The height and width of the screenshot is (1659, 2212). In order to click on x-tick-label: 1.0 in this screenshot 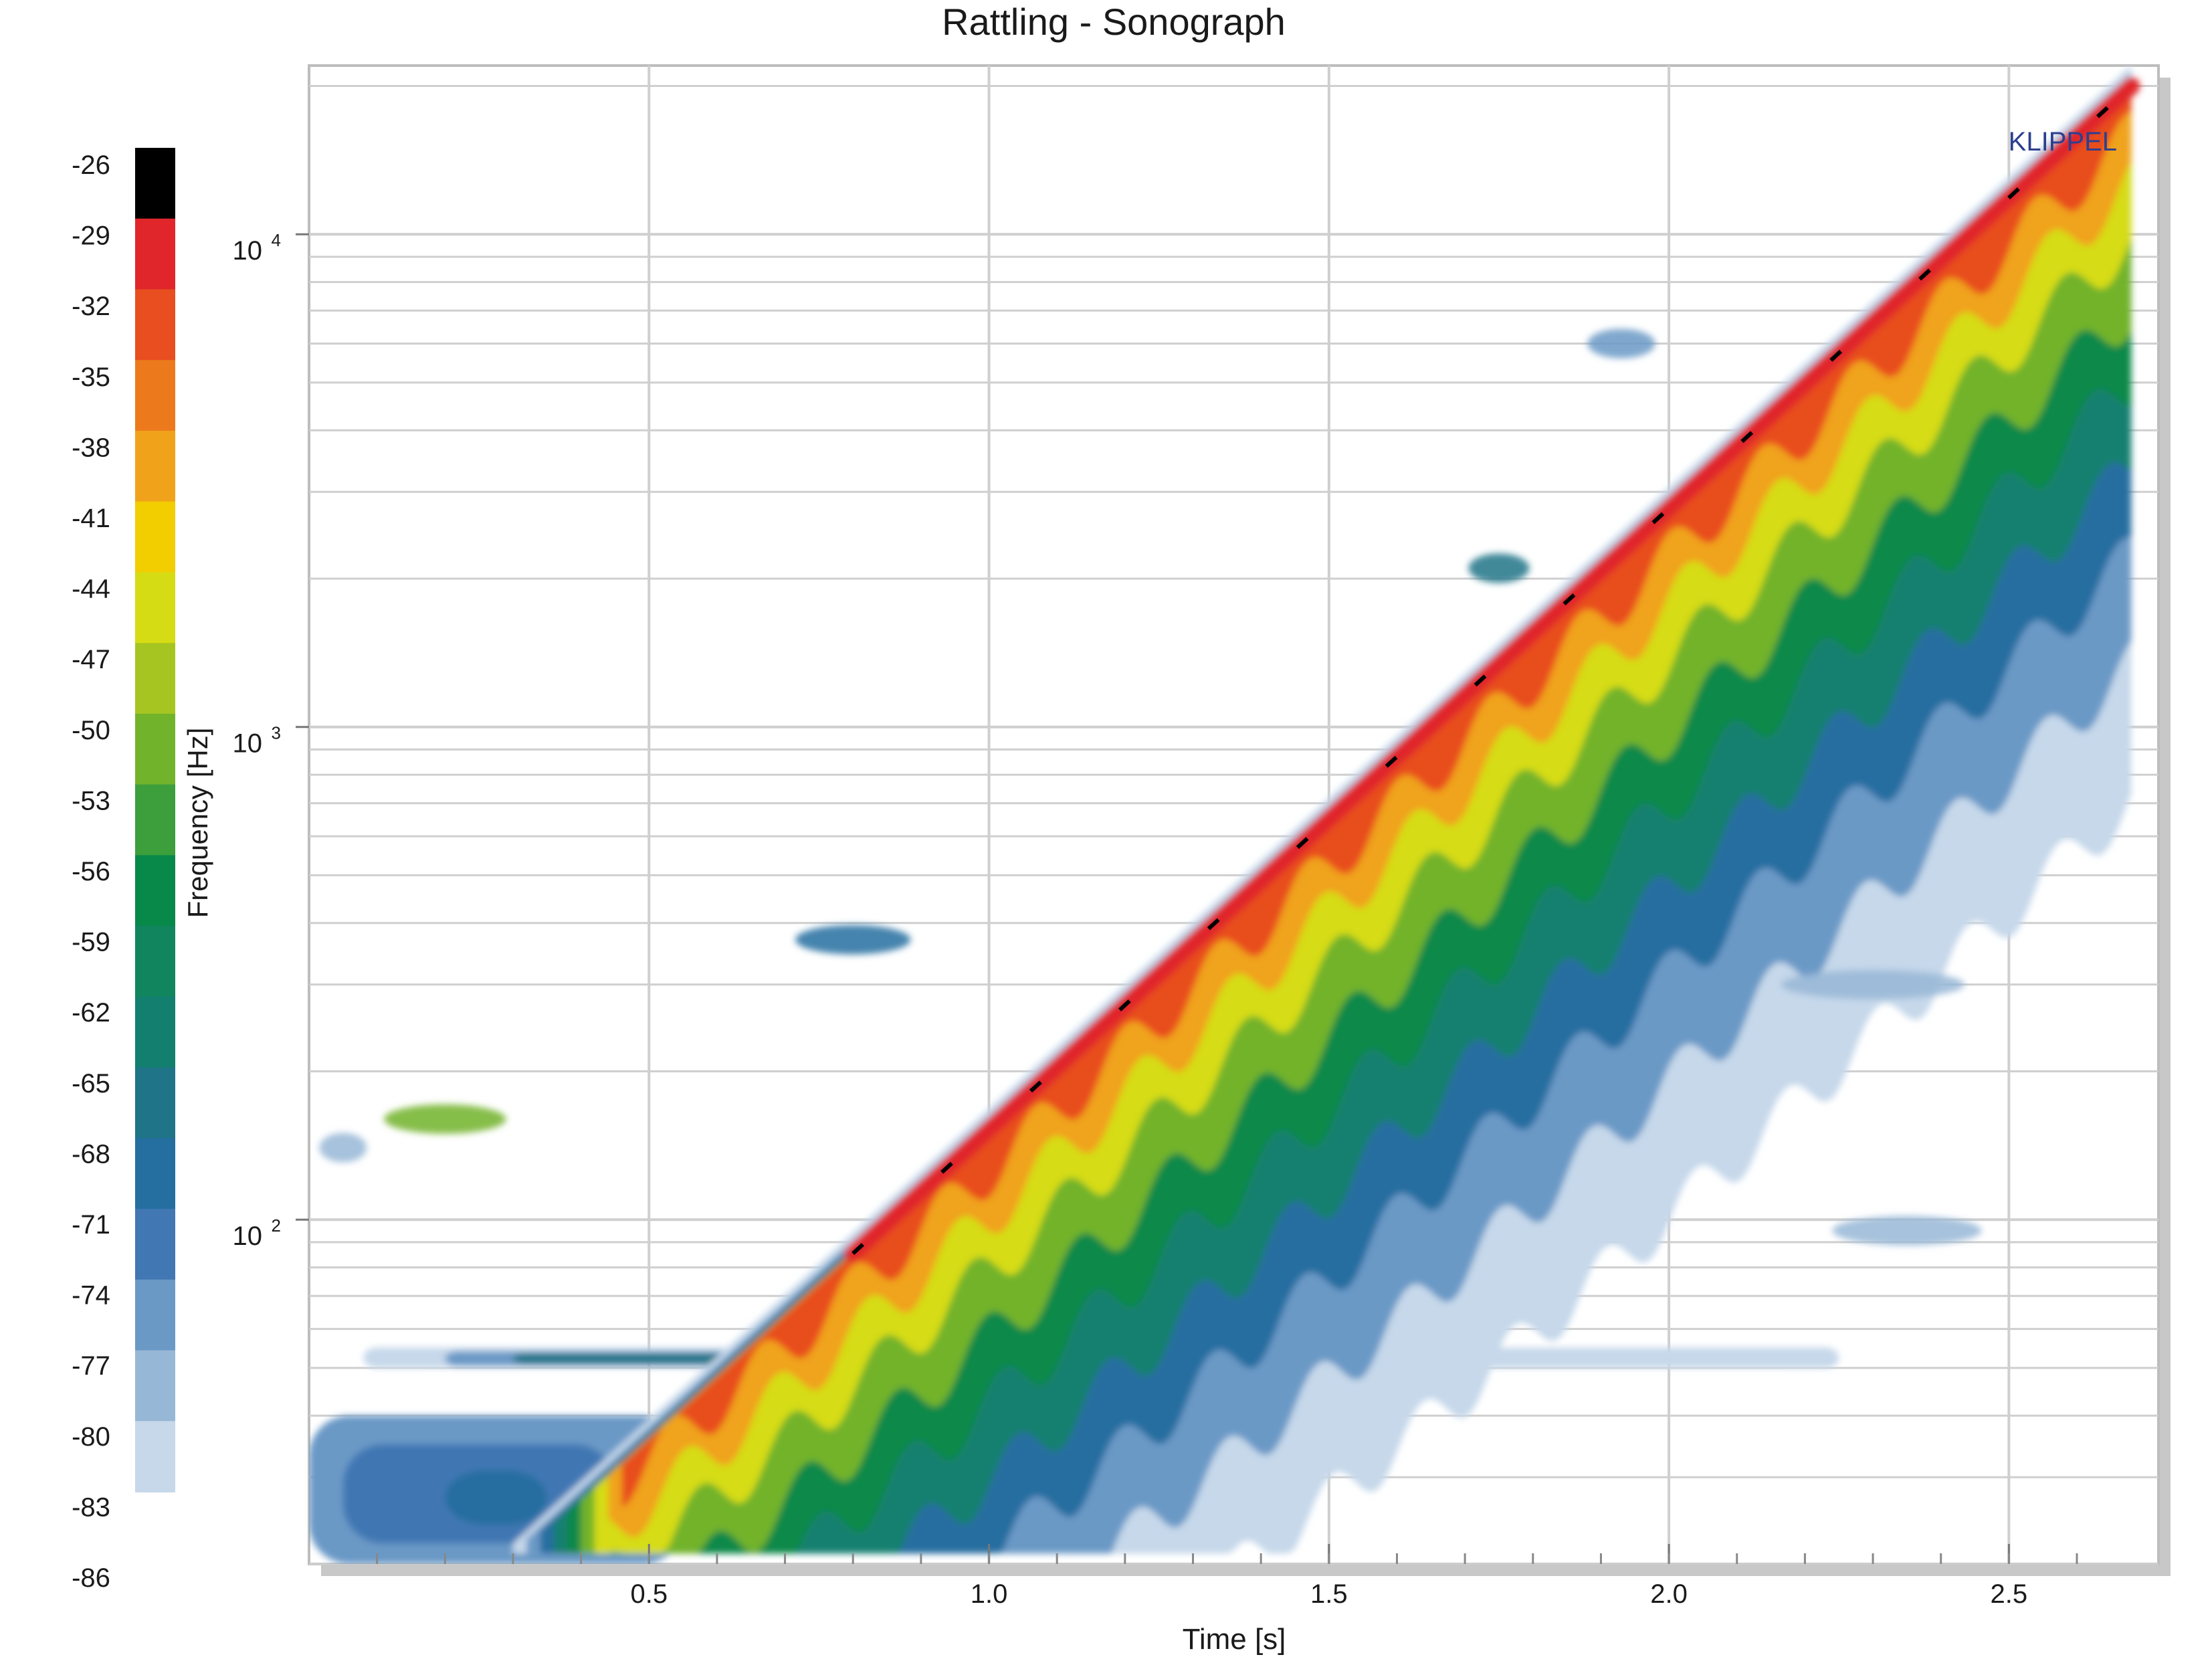, I will do `click(989, 1594)`.